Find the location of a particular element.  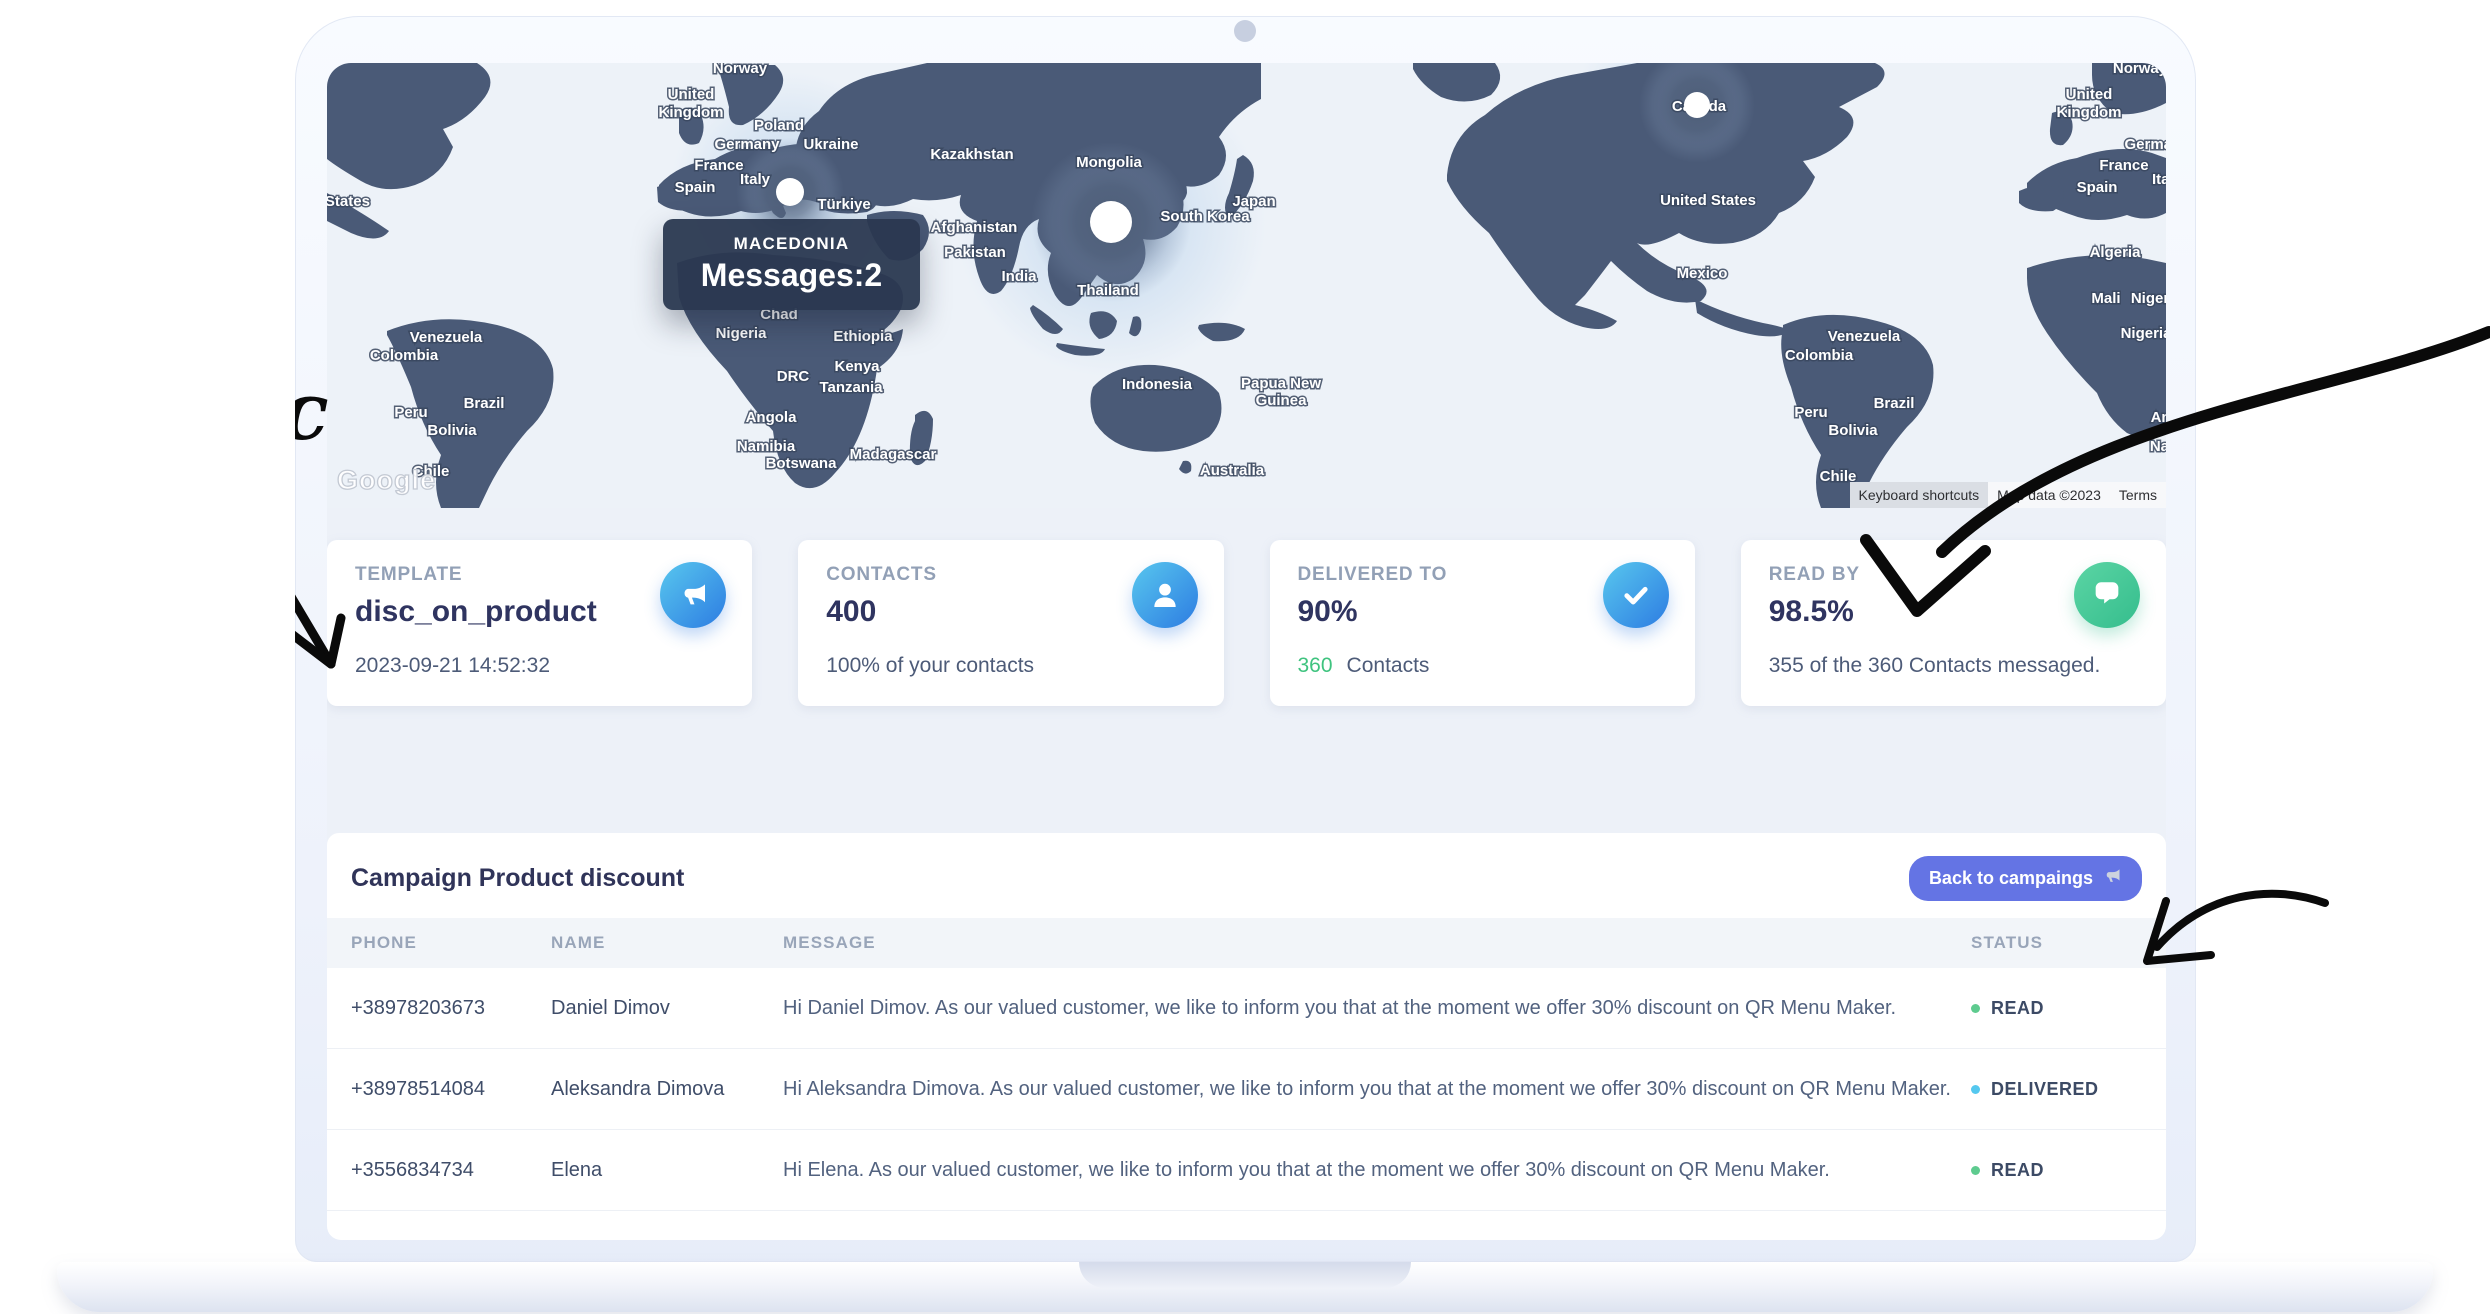

map-country-label: Japan is located at coordinates (1253, 201).